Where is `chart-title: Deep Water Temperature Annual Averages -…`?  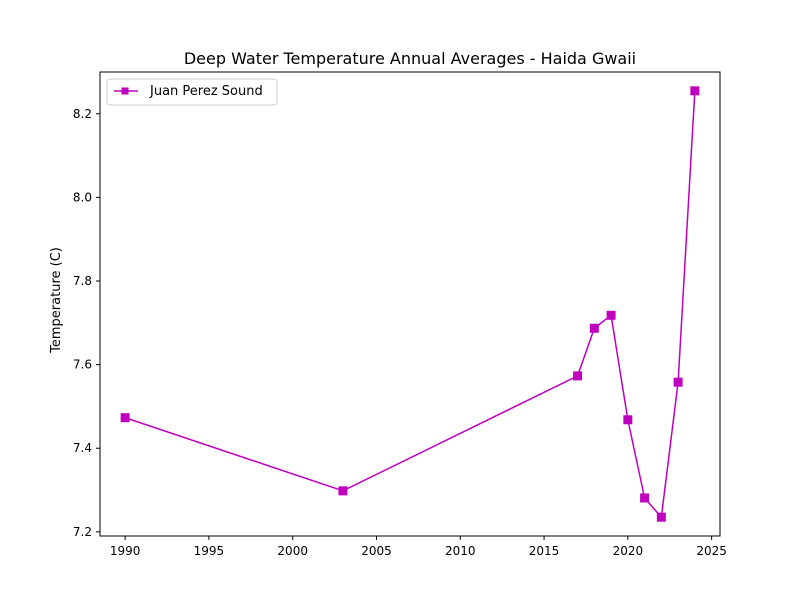 chart-title: Deep Water Temperature Annual Averages -… is located at coordinates (410, 58).